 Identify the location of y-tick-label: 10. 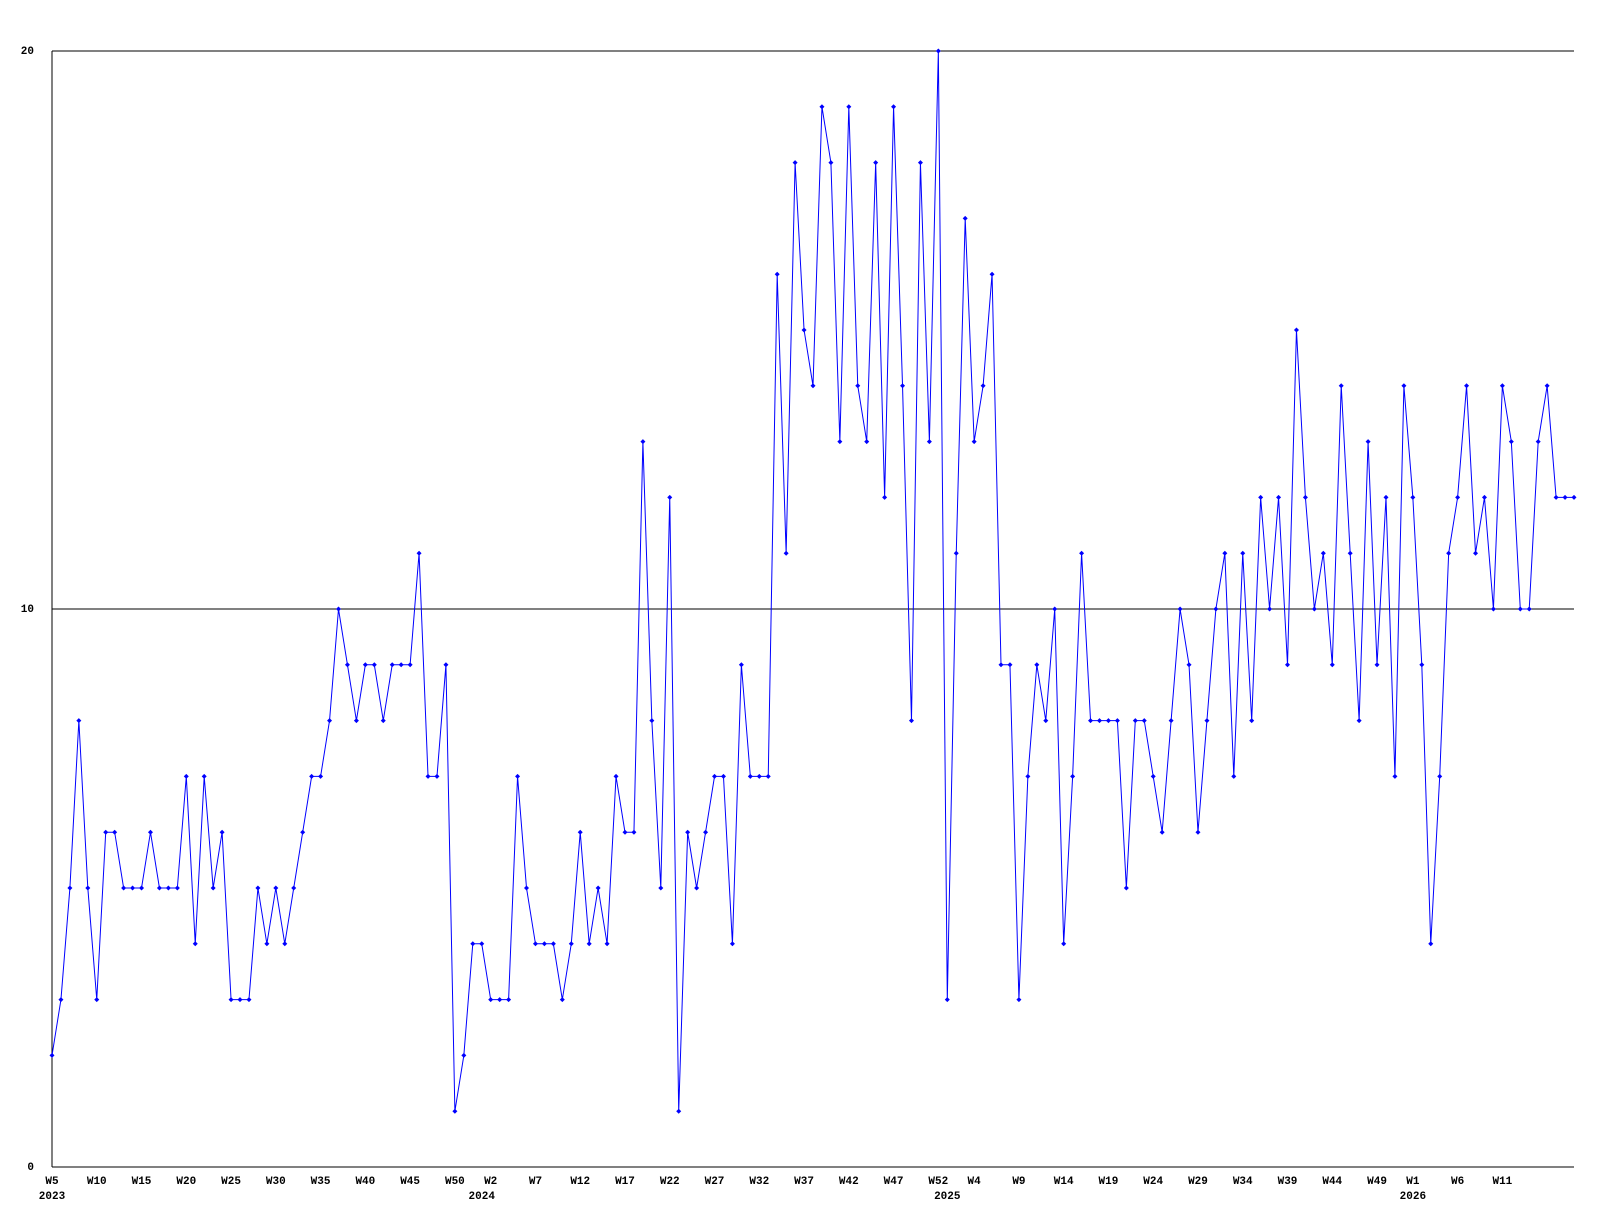
(27, 610).